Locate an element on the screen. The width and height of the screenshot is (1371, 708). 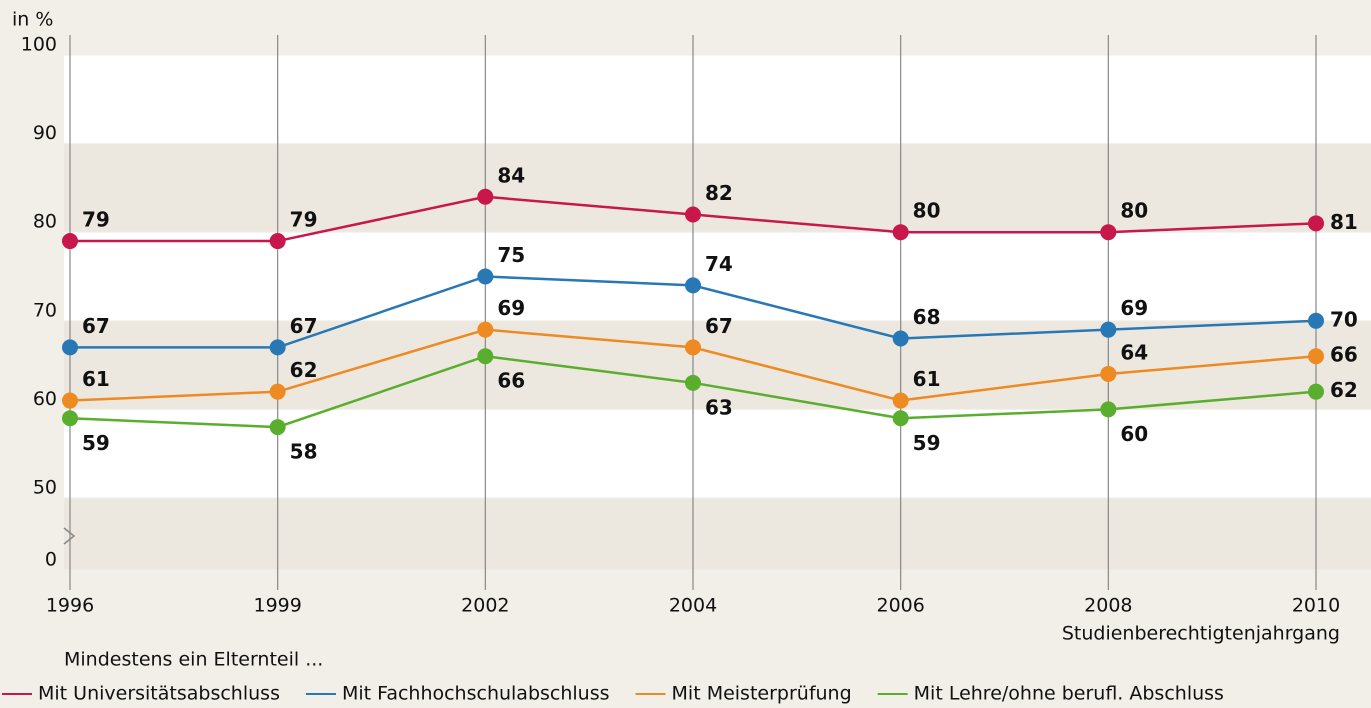
x-tick-label: 2010 is located at coordinates (1316, 606).